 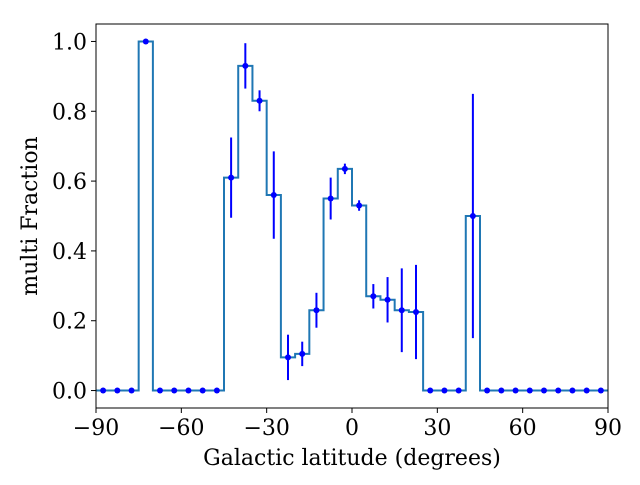 I want to click on x-tick-label: 60, so click(x=523, y=428).